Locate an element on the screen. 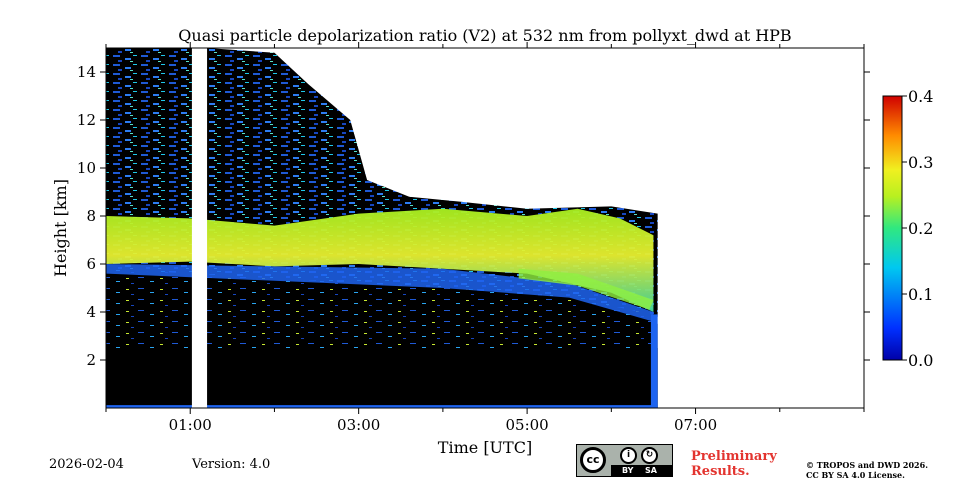 This screenshot has width=960, height=480. footer-date: 2026-02-04 is located at coordinates (86, 464).